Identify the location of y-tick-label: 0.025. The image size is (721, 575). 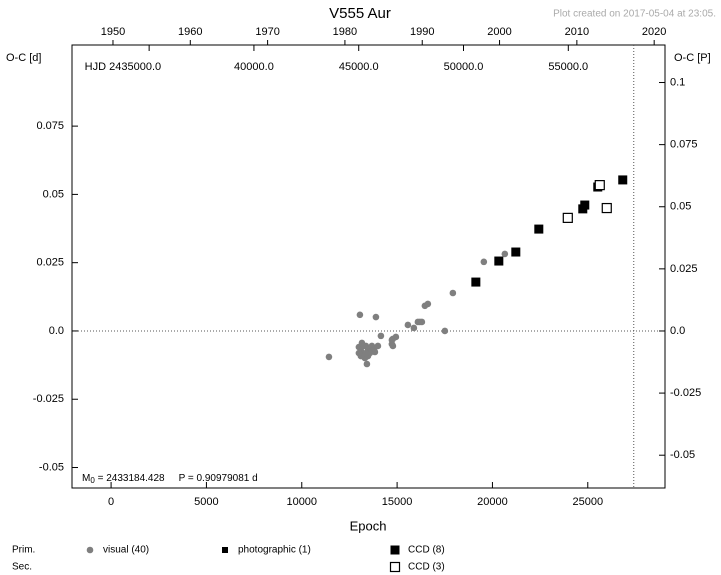
(50, 263).